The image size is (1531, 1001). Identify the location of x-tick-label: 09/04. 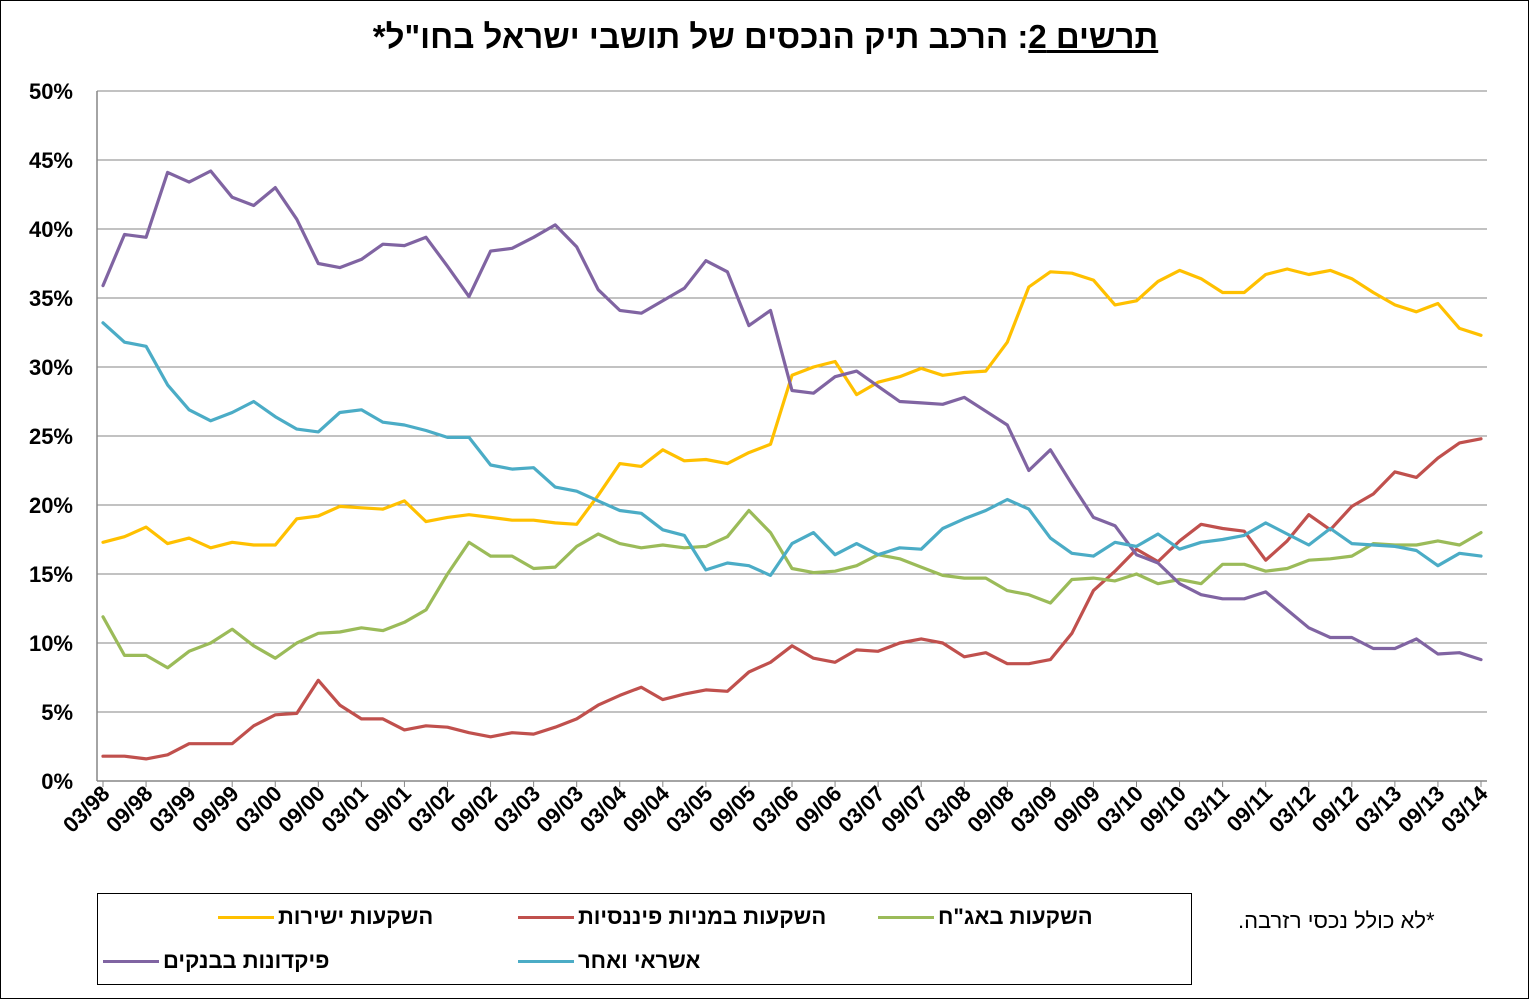
(646, 808).